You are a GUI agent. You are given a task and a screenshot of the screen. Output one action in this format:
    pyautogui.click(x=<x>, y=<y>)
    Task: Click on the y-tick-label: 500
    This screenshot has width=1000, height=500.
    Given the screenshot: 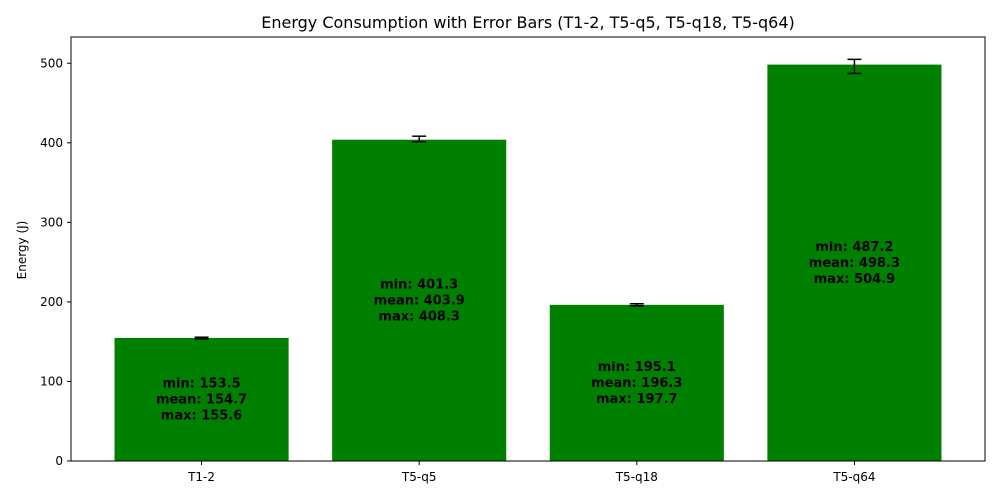 What is the action you would take?
    pyautogui.click(x=51, y=63)
    